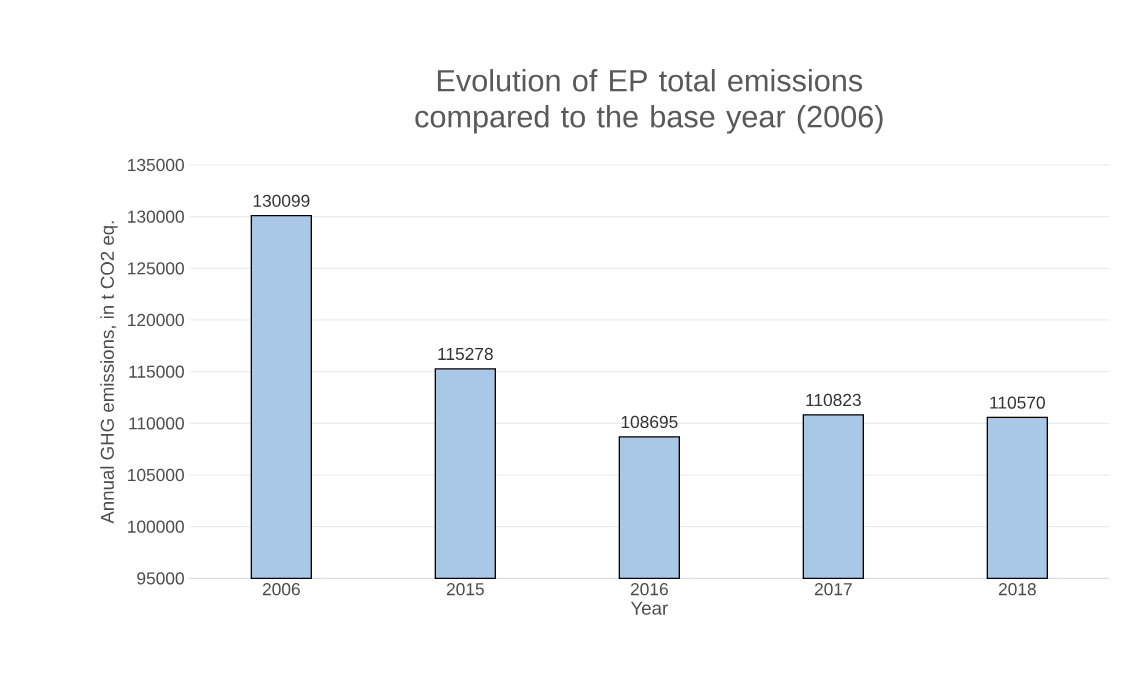  Describe the element at coordinates (156, 320) in the screenshot. I see `y-tick-label: 120000` at that location.